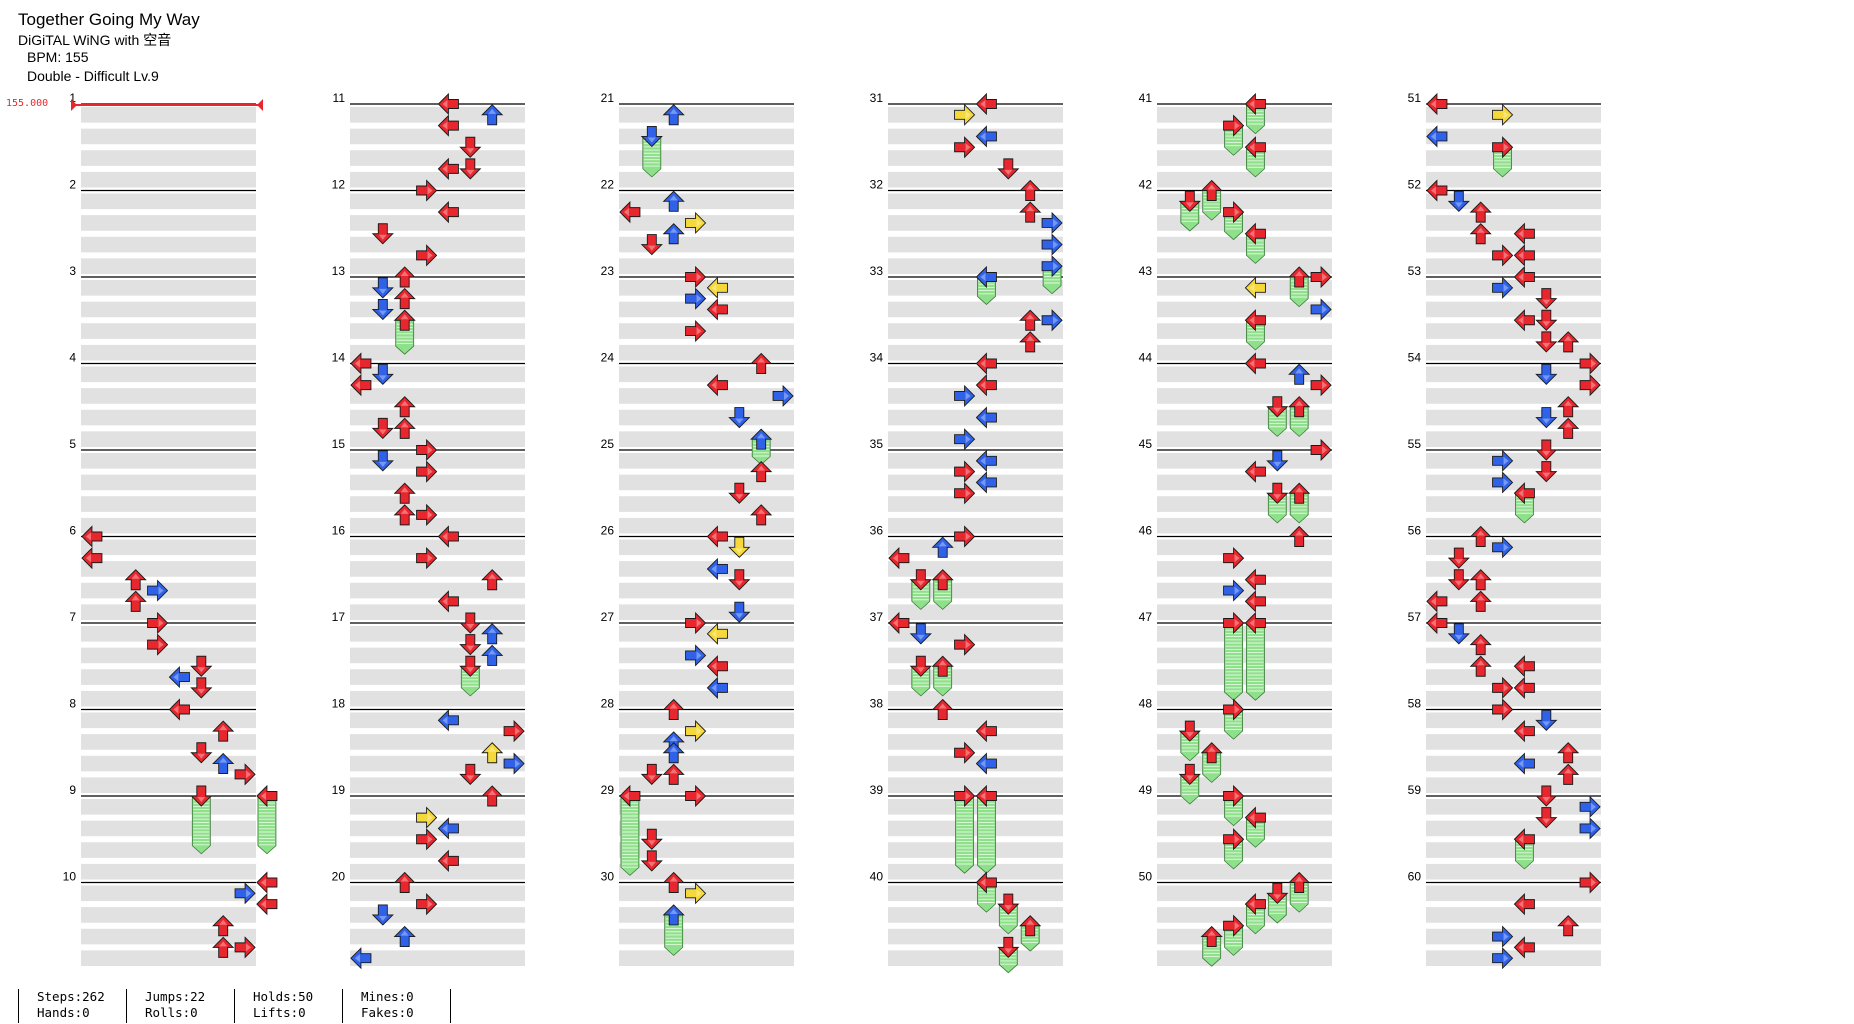  I want to click on stats-group-jumps: Jumps:22 Rolls:0, so click(165, 1006).